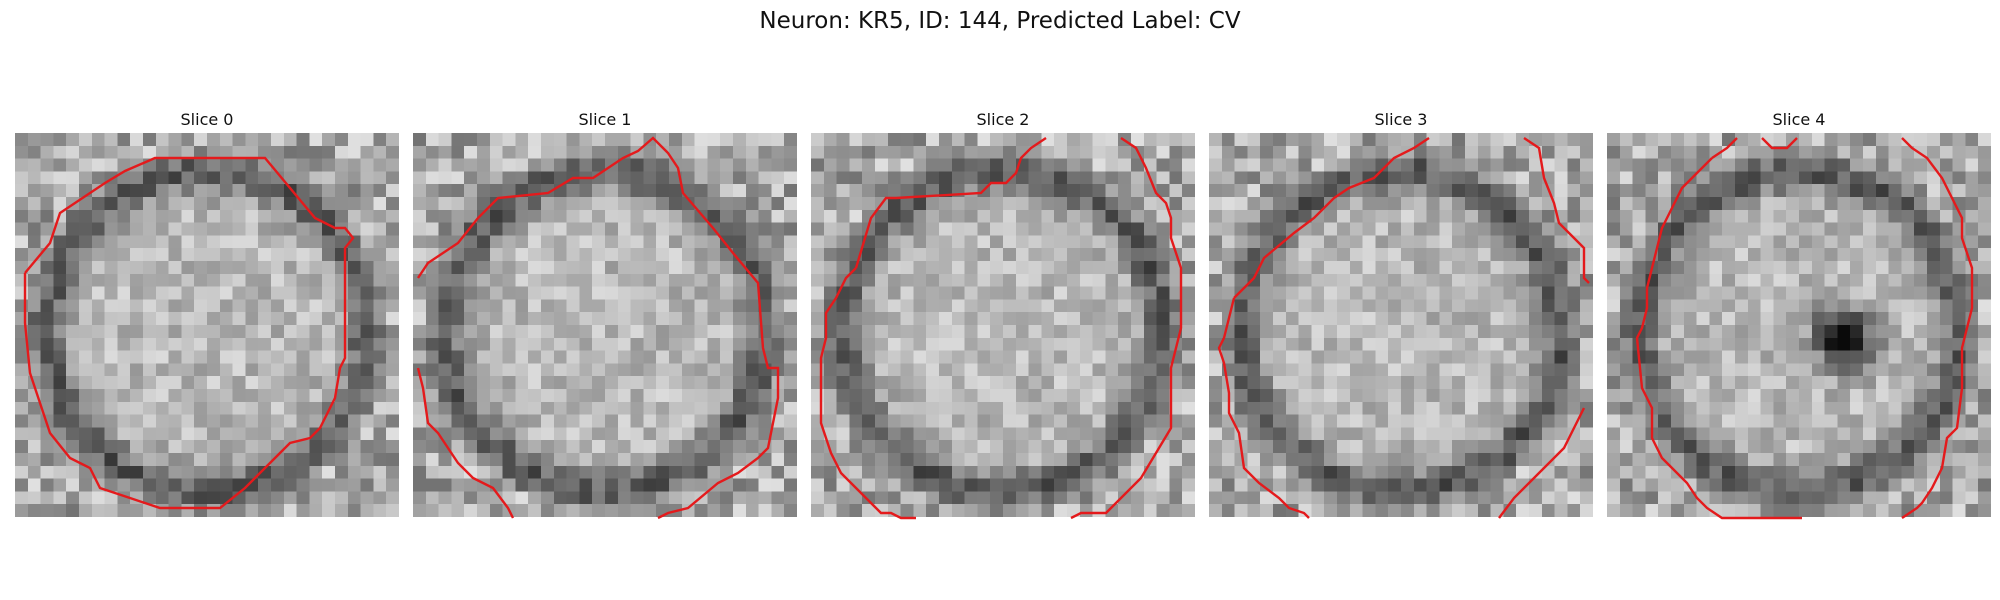  I want to click on slice-title: Slice 0, so click(207, 119).